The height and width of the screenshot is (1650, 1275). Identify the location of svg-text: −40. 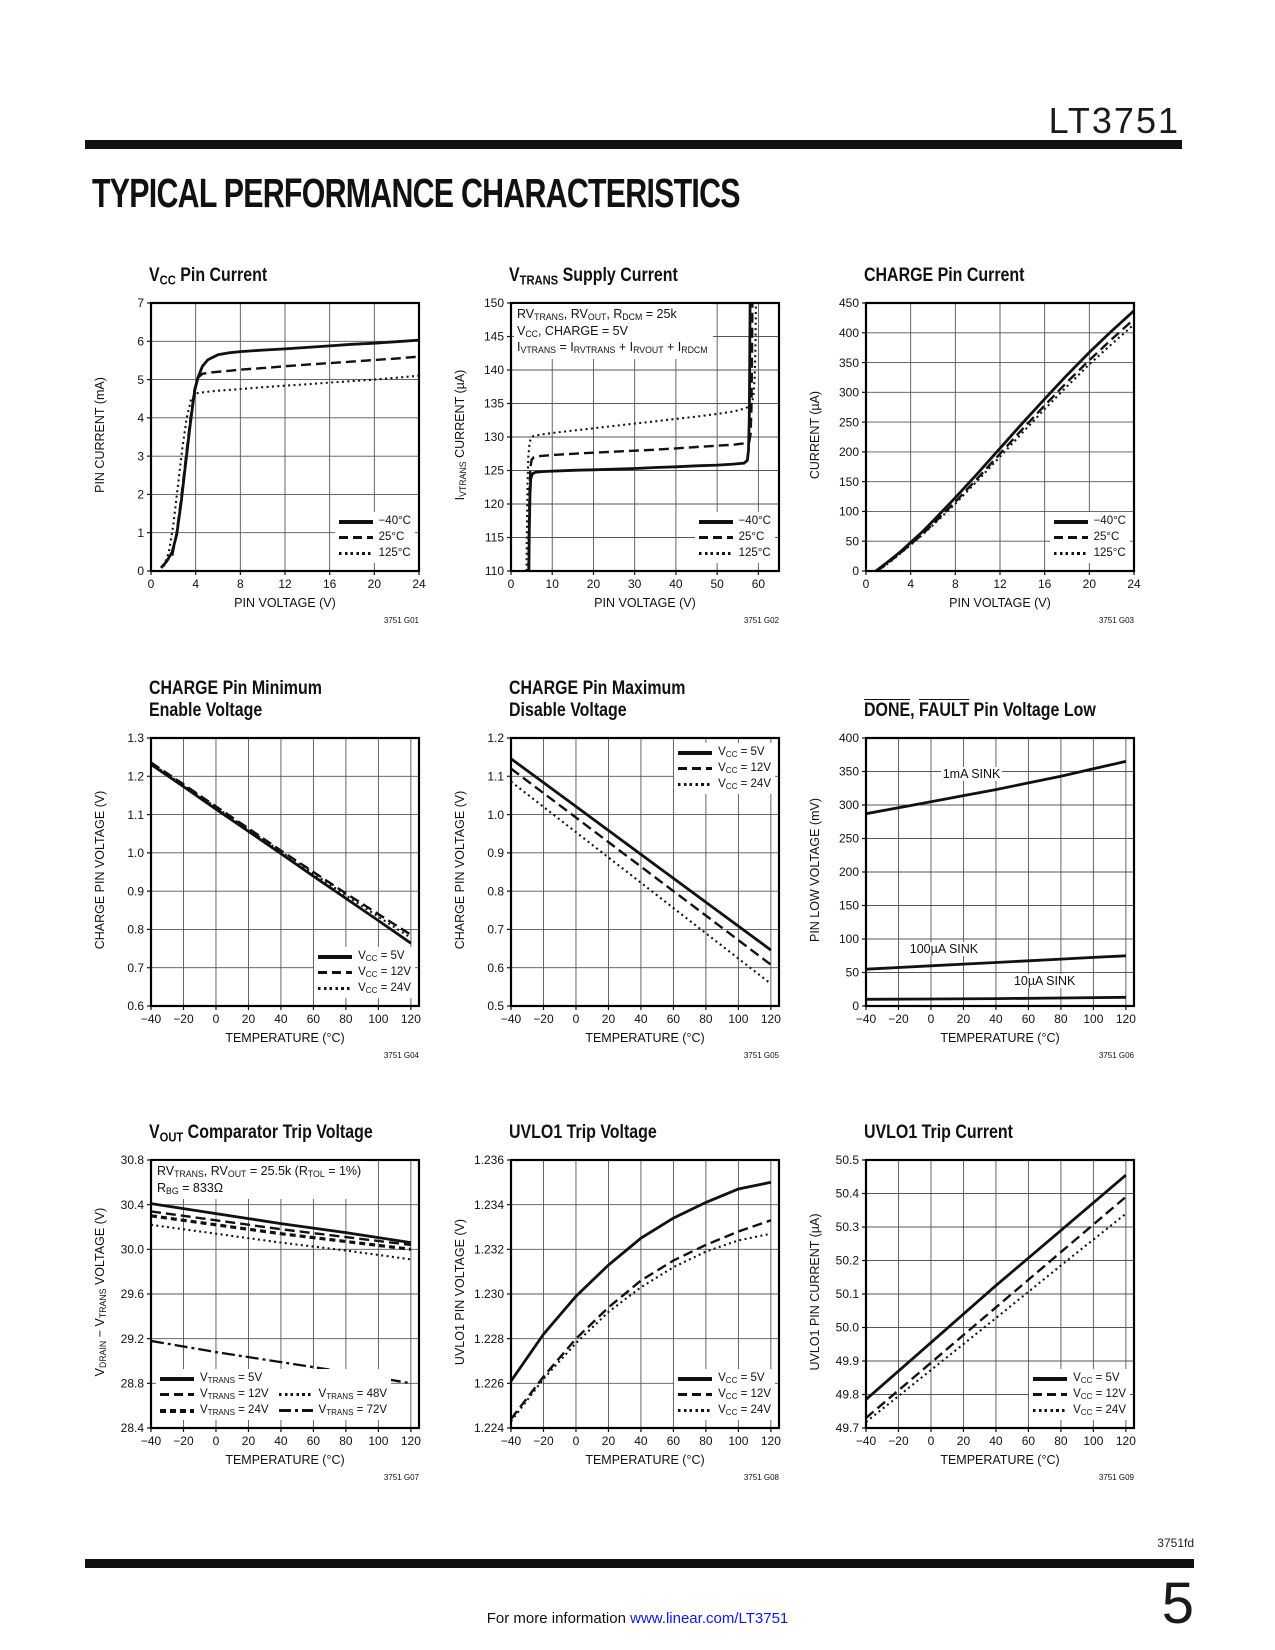
(151, 1019).